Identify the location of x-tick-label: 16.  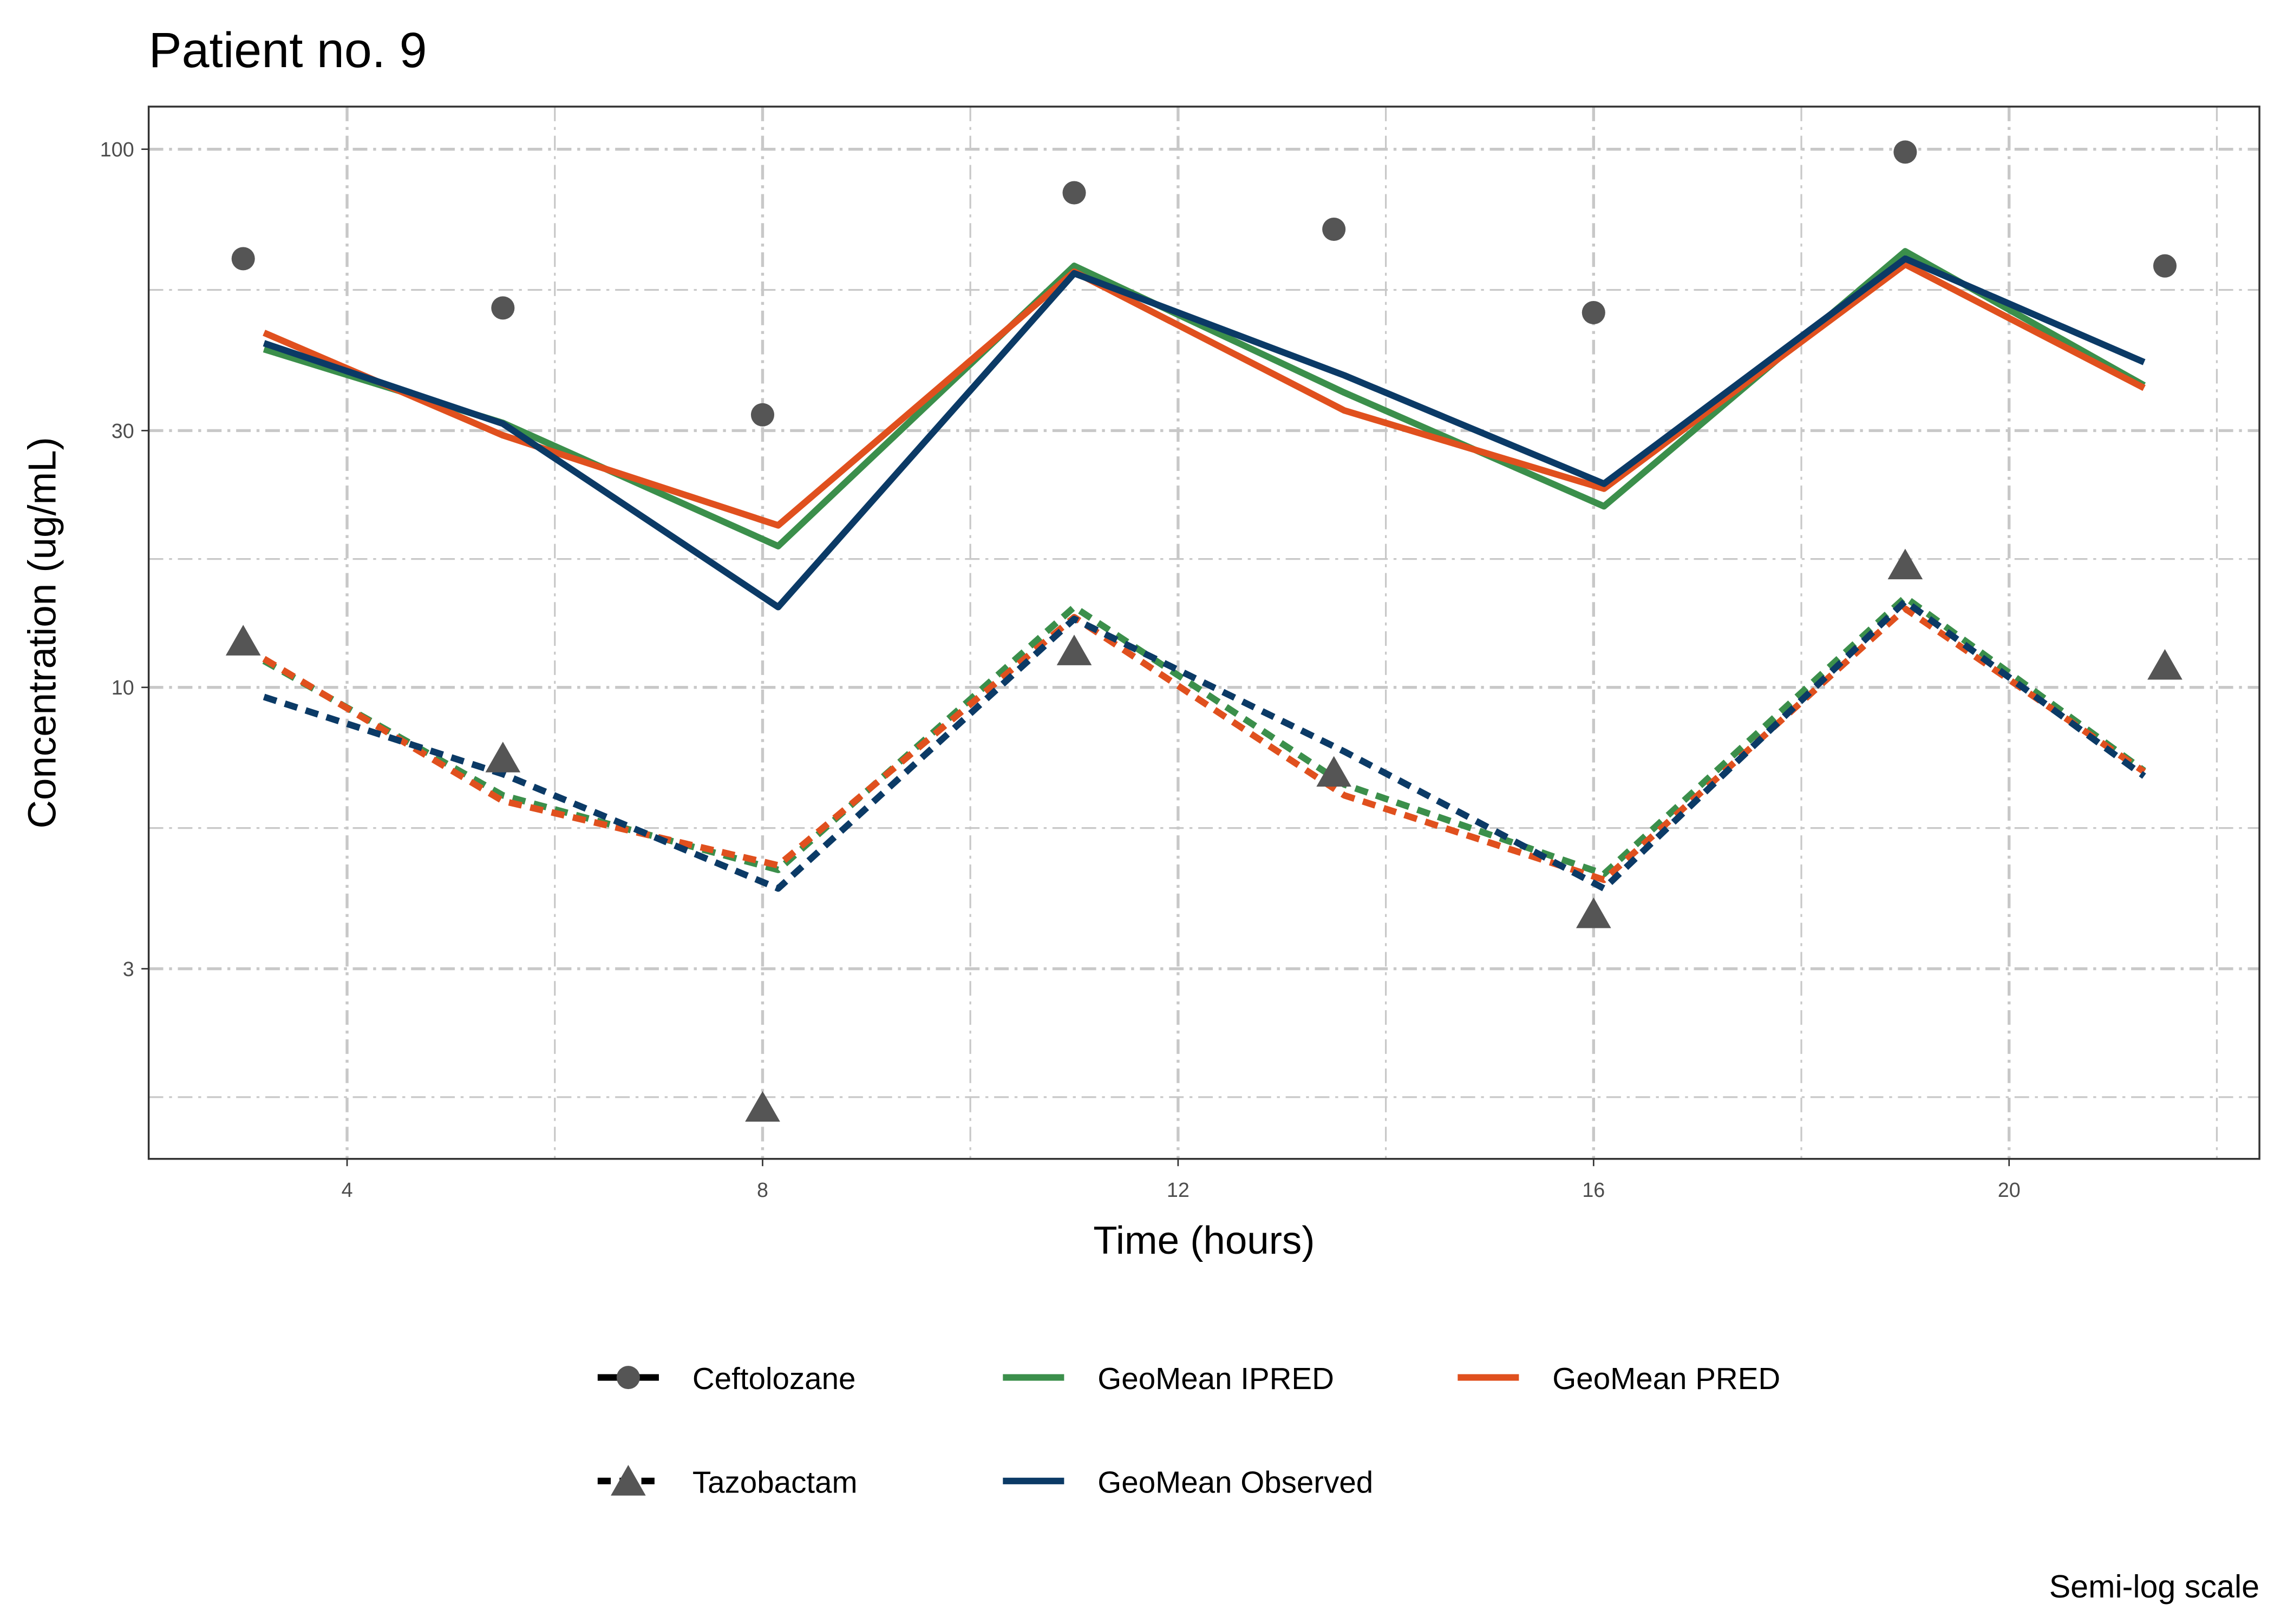
(1594, 1189).